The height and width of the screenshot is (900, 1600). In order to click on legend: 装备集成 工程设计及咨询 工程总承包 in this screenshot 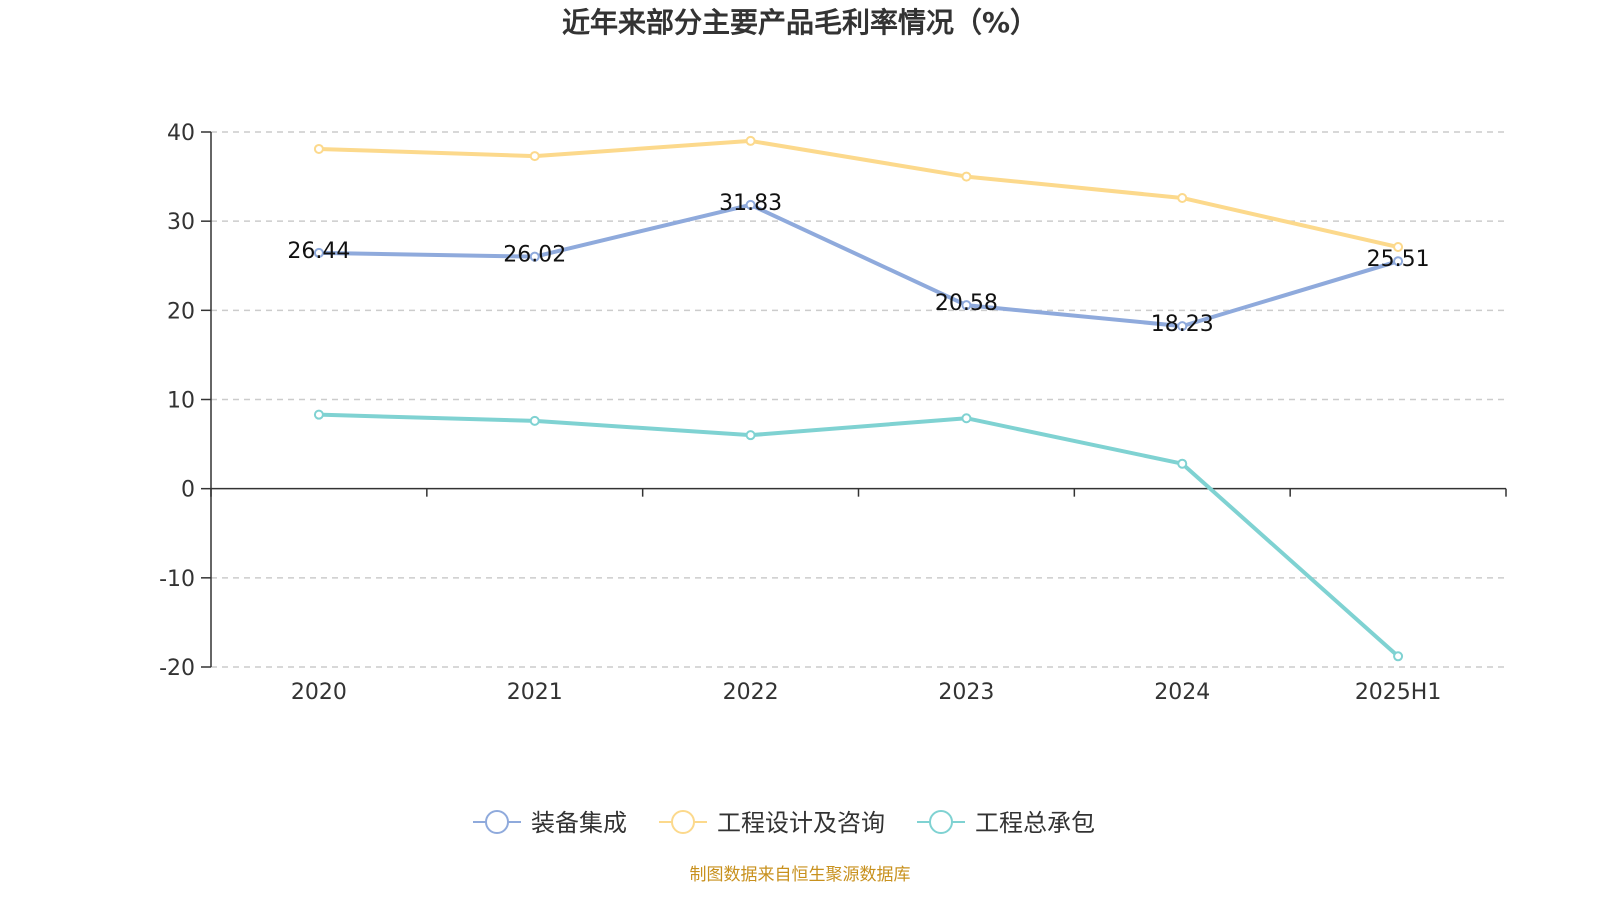, I will do `click(784, 823)`.